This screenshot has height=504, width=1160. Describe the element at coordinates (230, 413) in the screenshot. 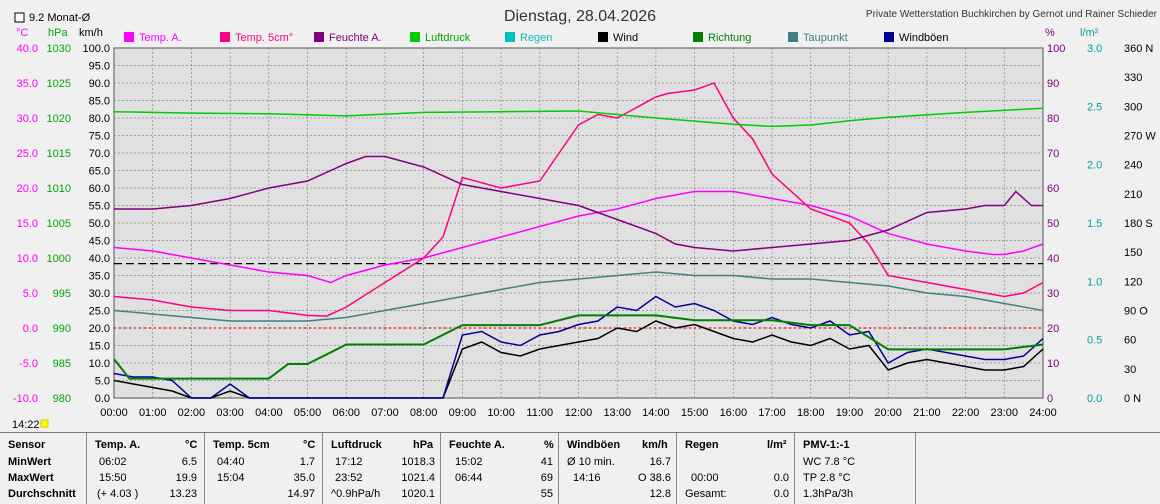

I see `tick-label-x: 03:00` at that location.